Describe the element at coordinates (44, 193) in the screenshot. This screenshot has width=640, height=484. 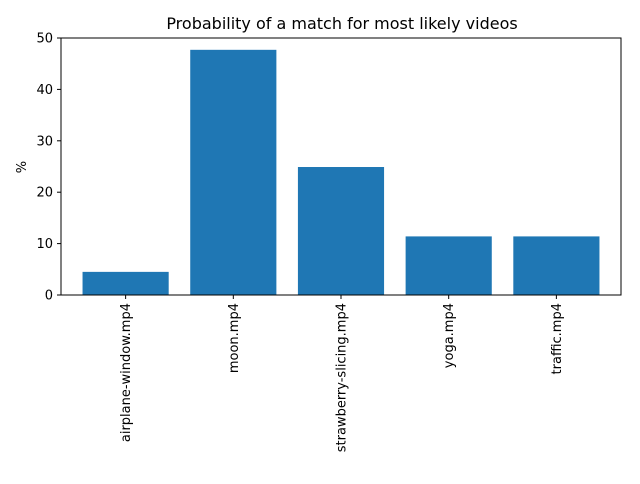
I see `y-tick-label: 20` at that location.